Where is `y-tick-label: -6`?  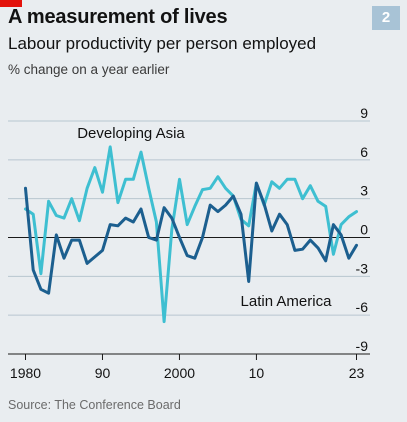 y-tick-label: -6 is located at coordinates (362, 307).